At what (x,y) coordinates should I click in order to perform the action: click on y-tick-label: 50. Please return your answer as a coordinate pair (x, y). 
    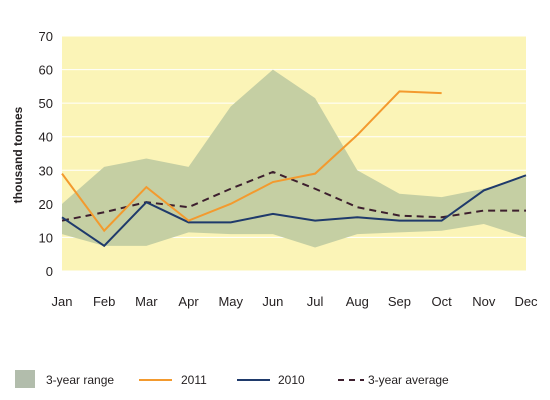
    Looking at the image, I should click on (46, 103).